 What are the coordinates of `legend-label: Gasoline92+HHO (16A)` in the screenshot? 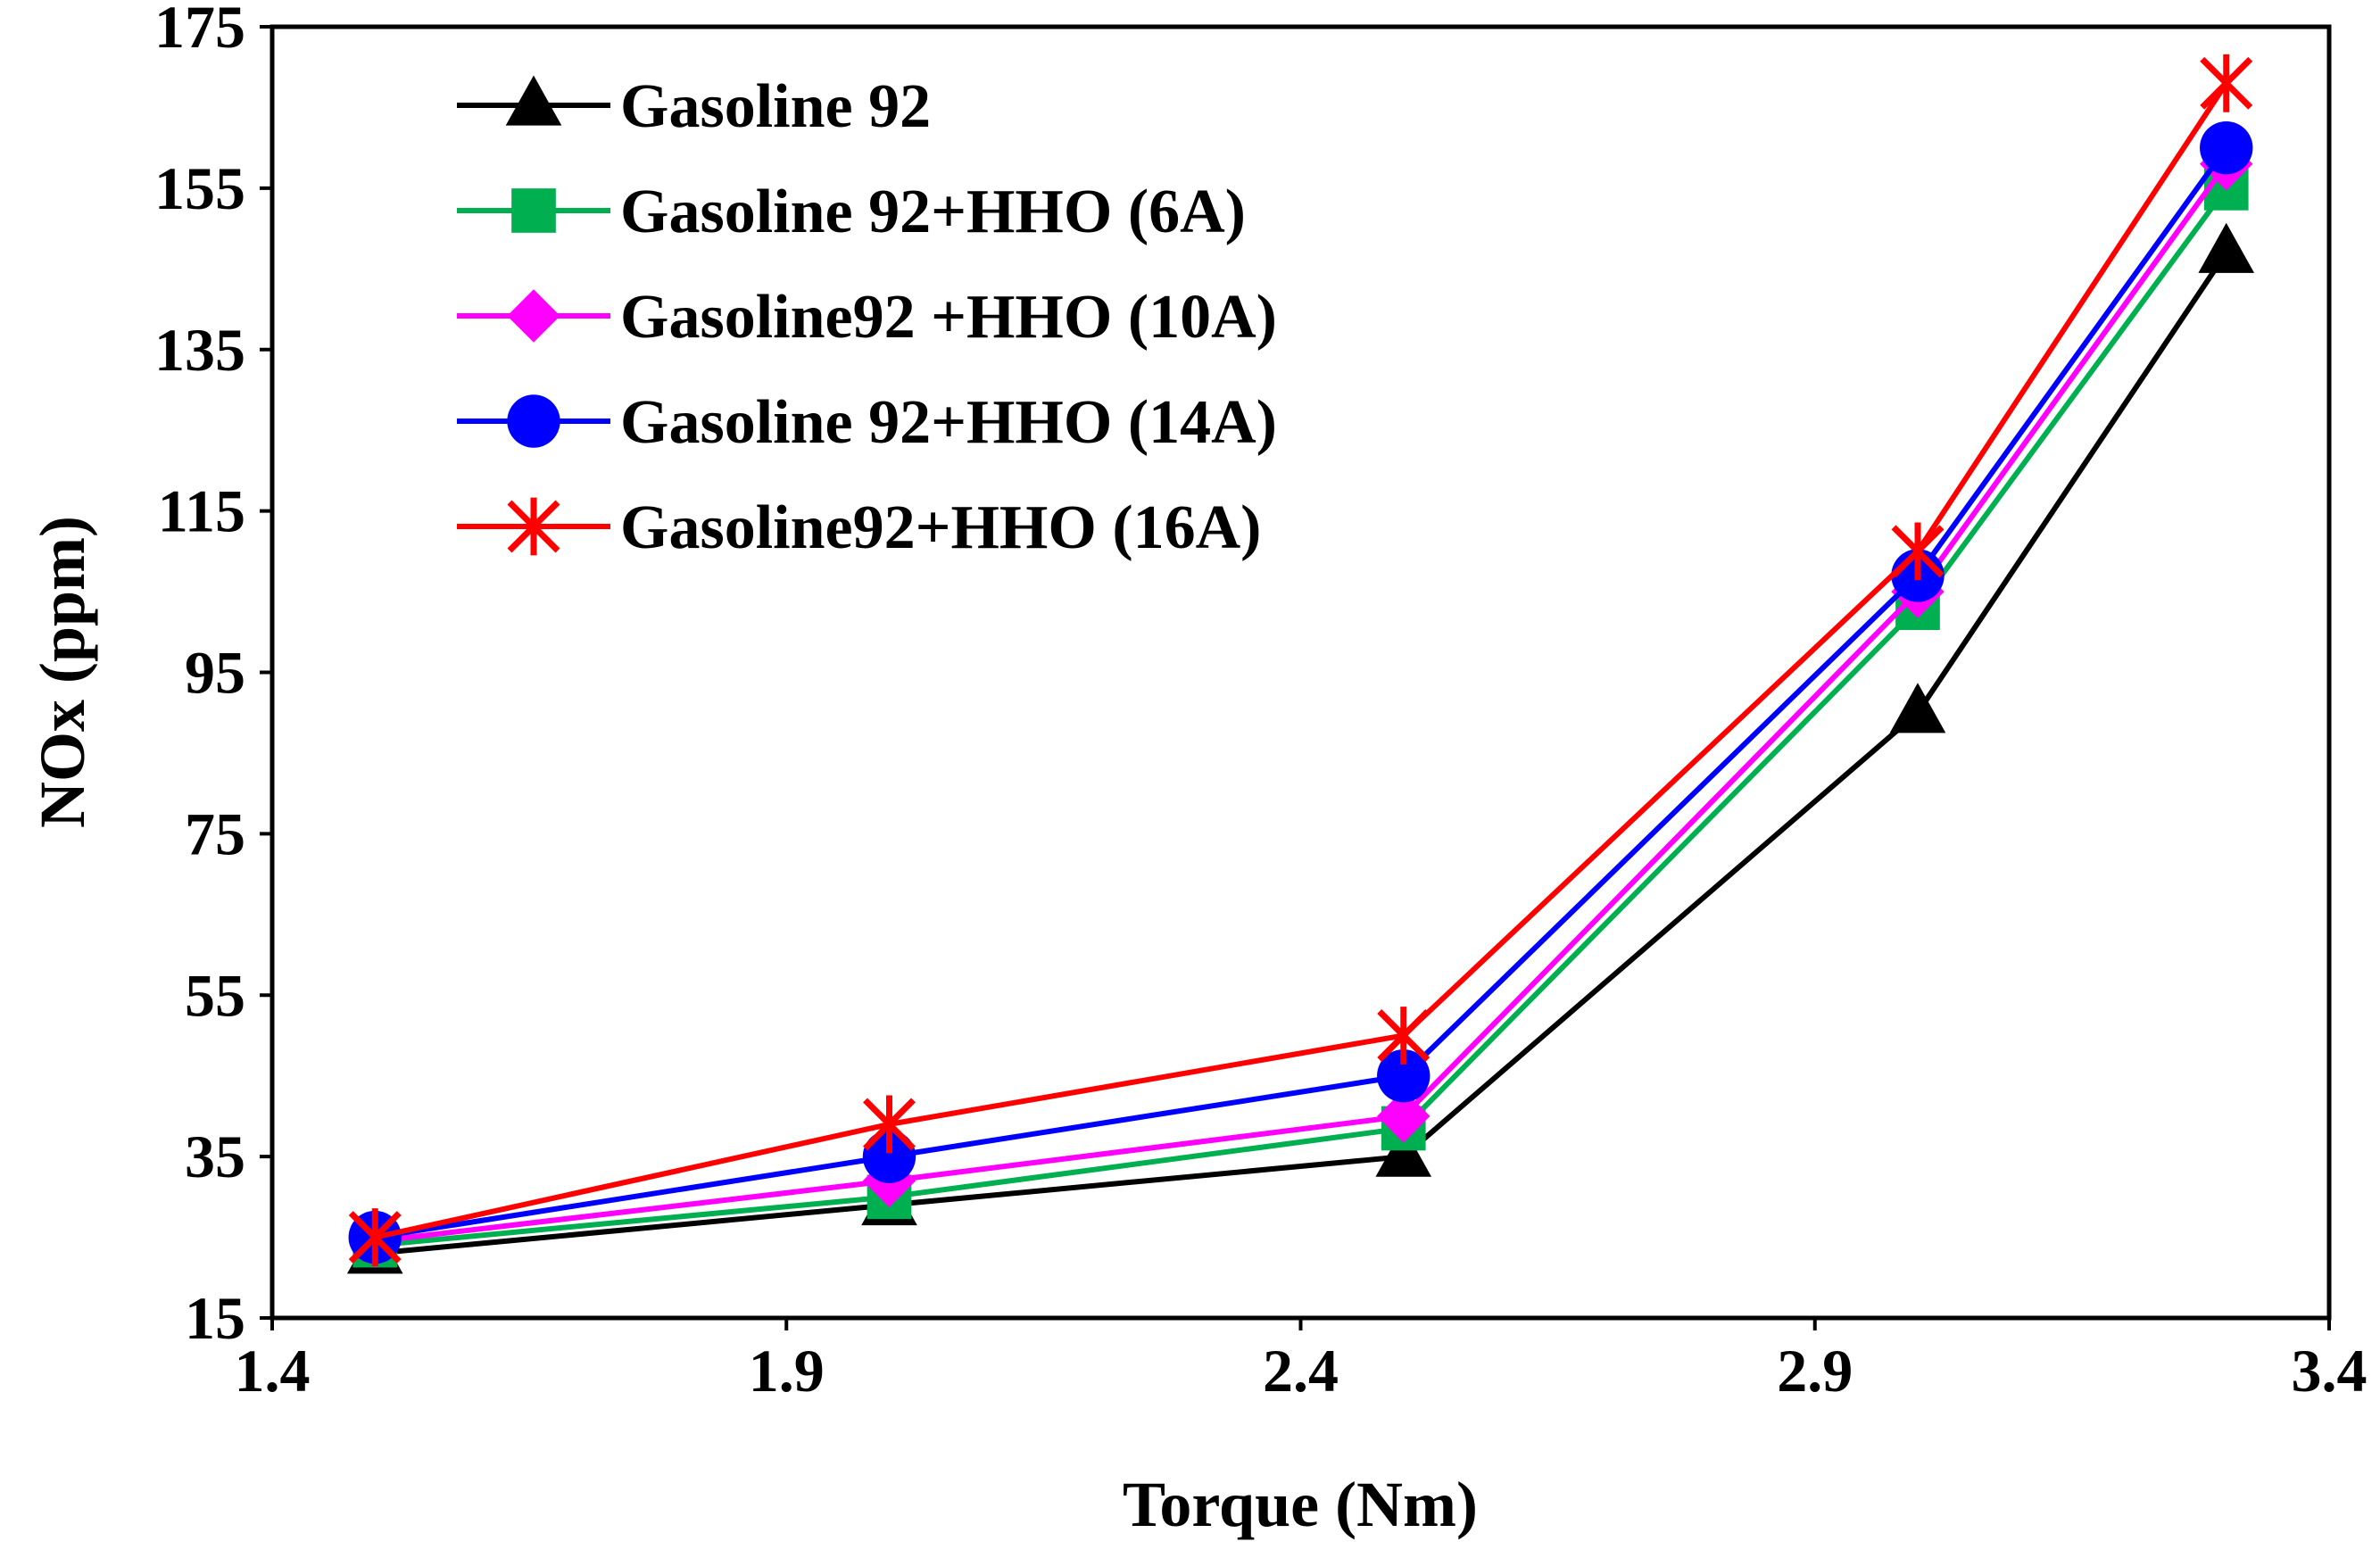 It's located at (941, 527).